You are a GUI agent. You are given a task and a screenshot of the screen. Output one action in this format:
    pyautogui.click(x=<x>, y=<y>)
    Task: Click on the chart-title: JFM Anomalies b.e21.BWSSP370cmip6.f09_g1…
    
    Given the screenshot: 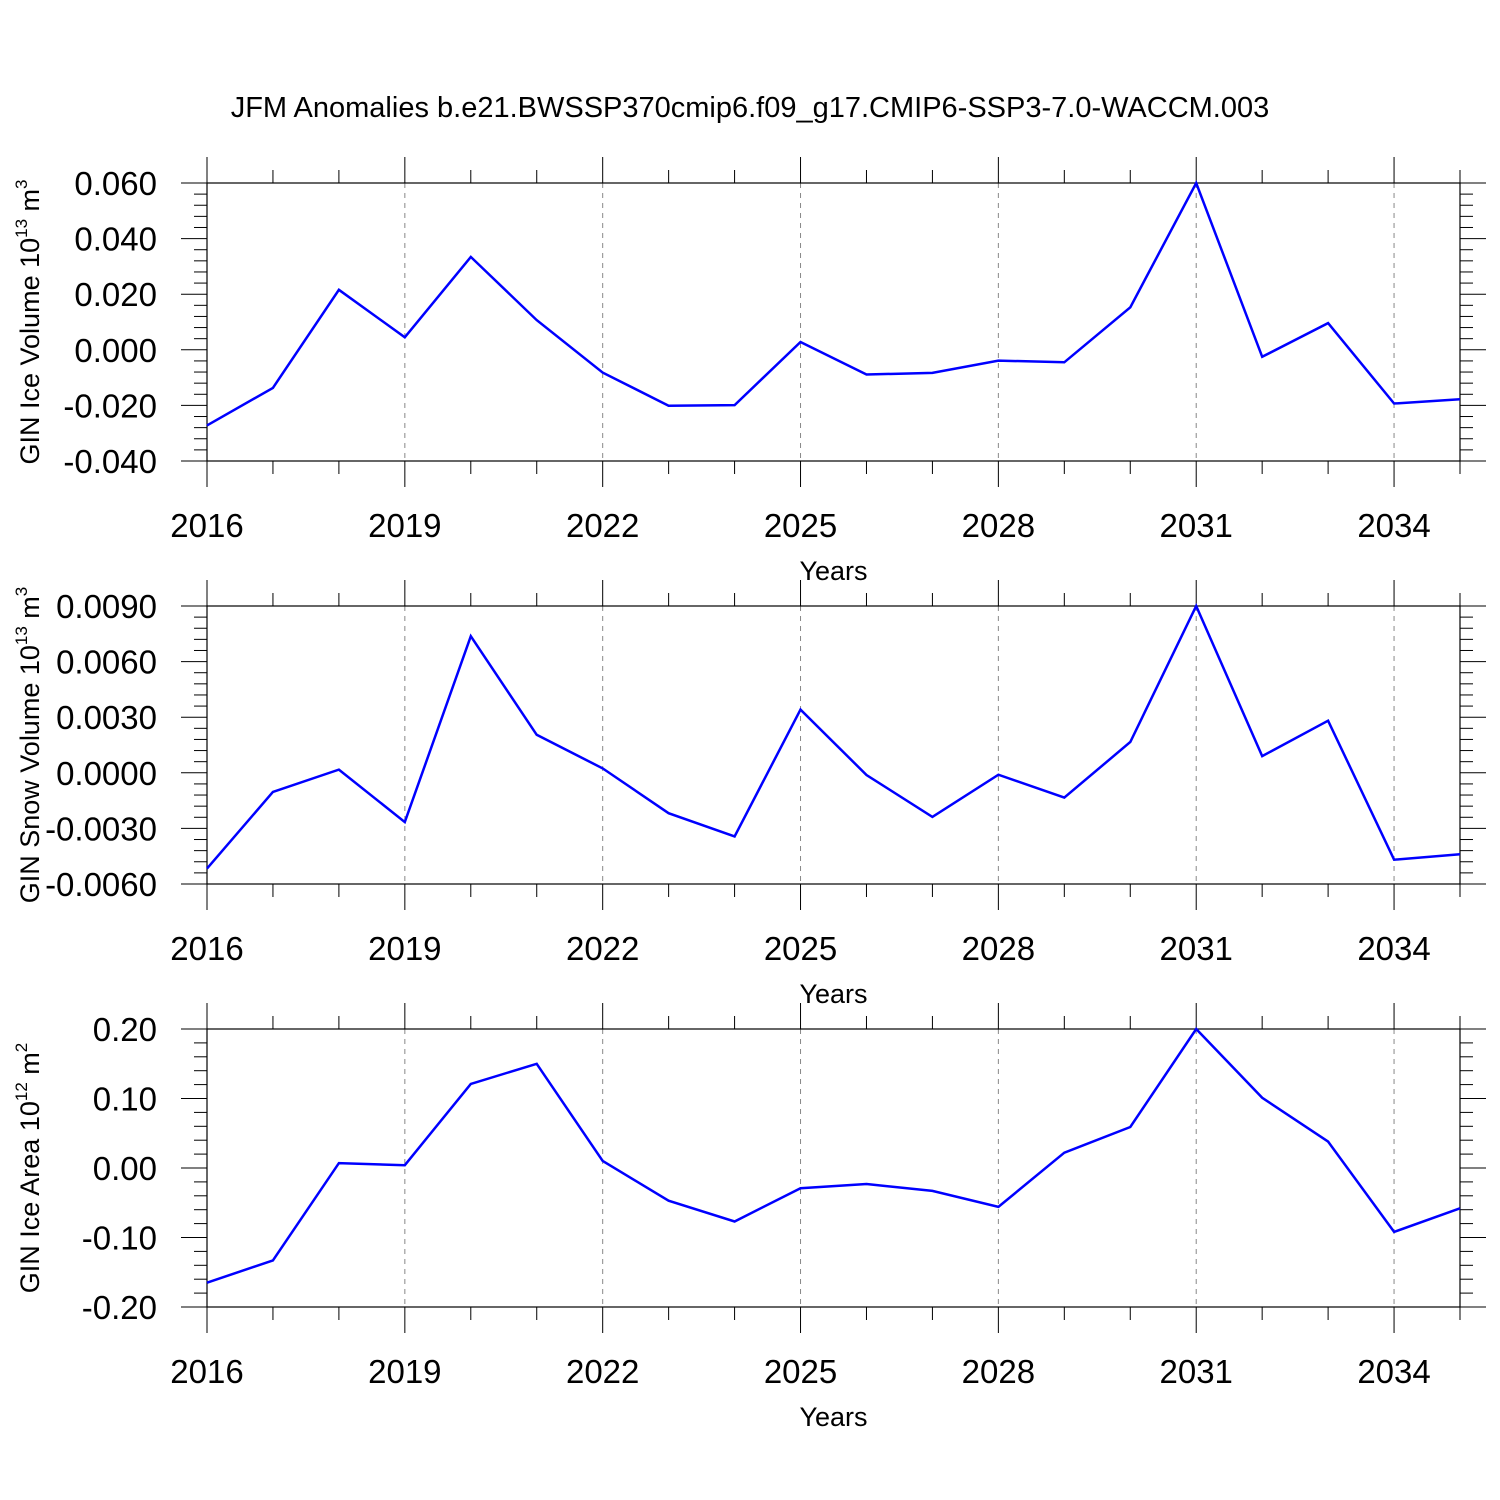 What is the action you would take?
    pyautogui.click(x=750, y=108)
    